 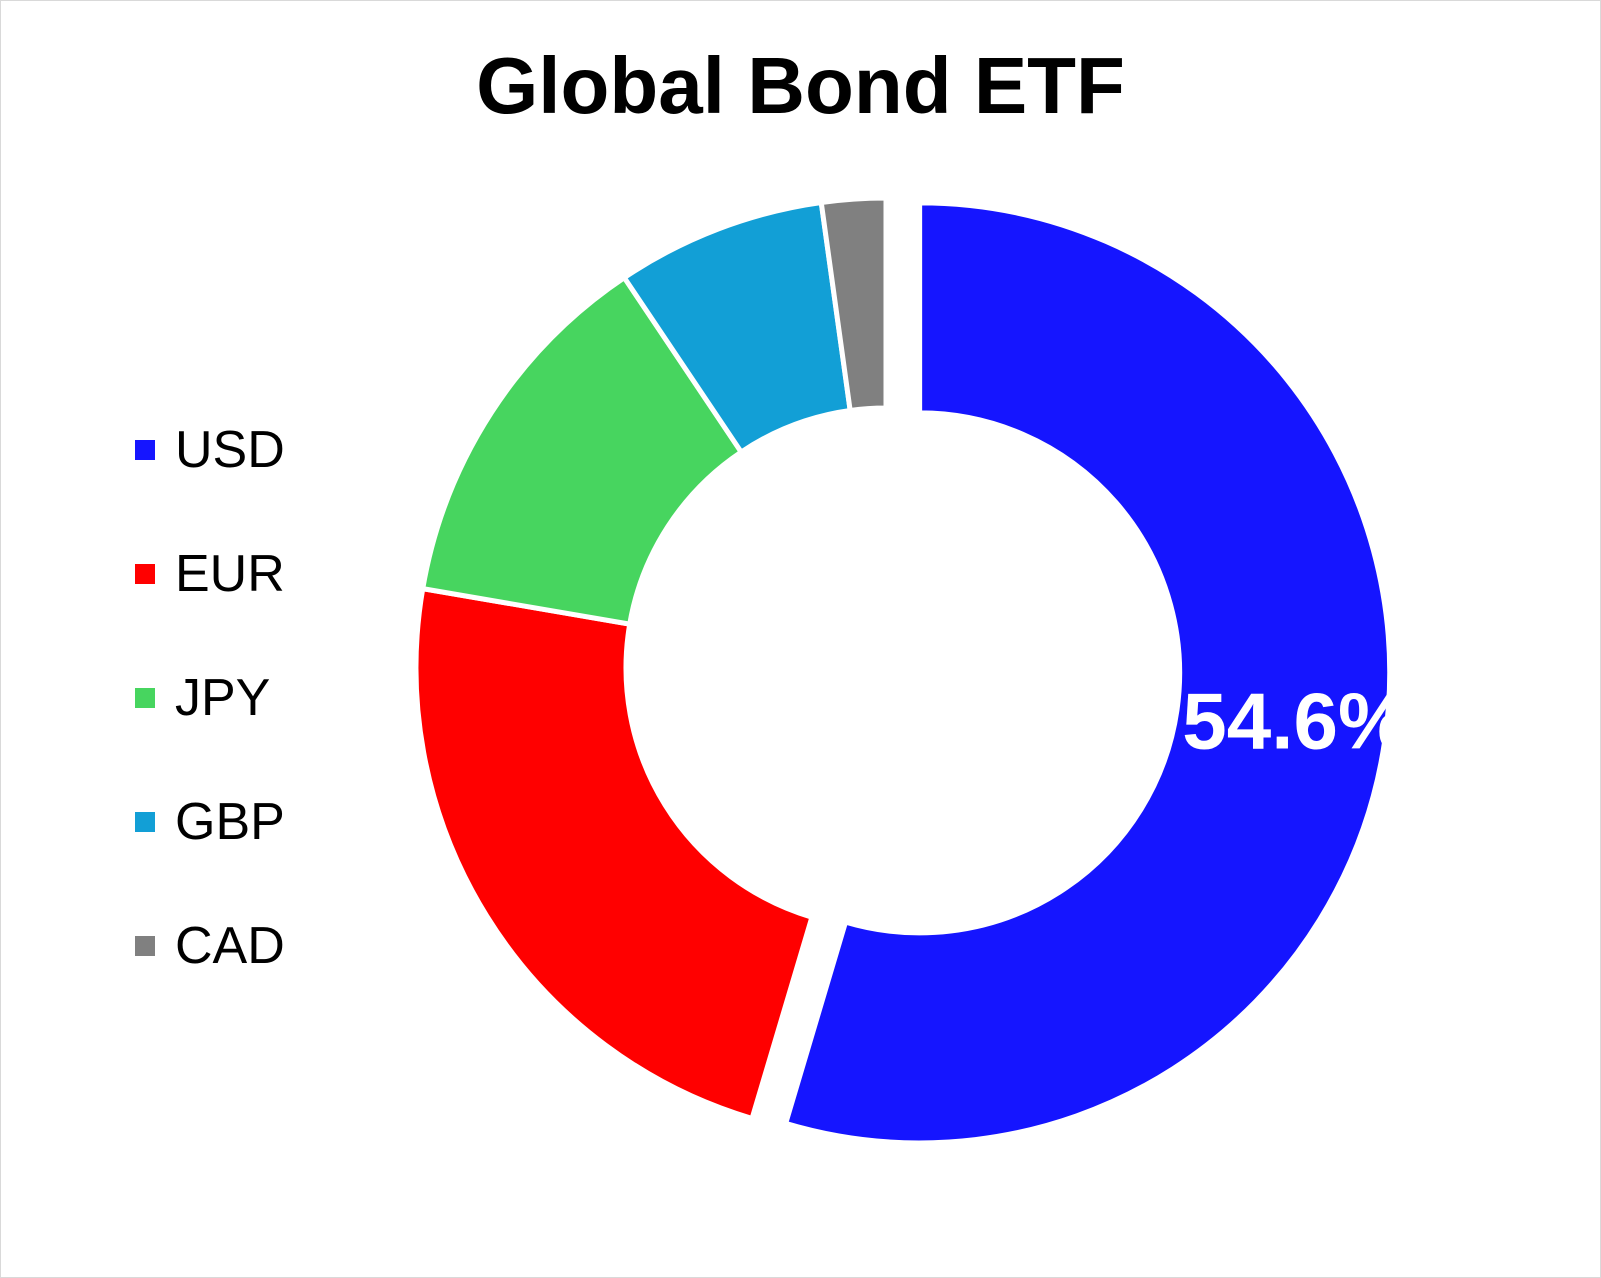 I want to click on chart-title: Global Bond ETF, so click(x=800, y=85).